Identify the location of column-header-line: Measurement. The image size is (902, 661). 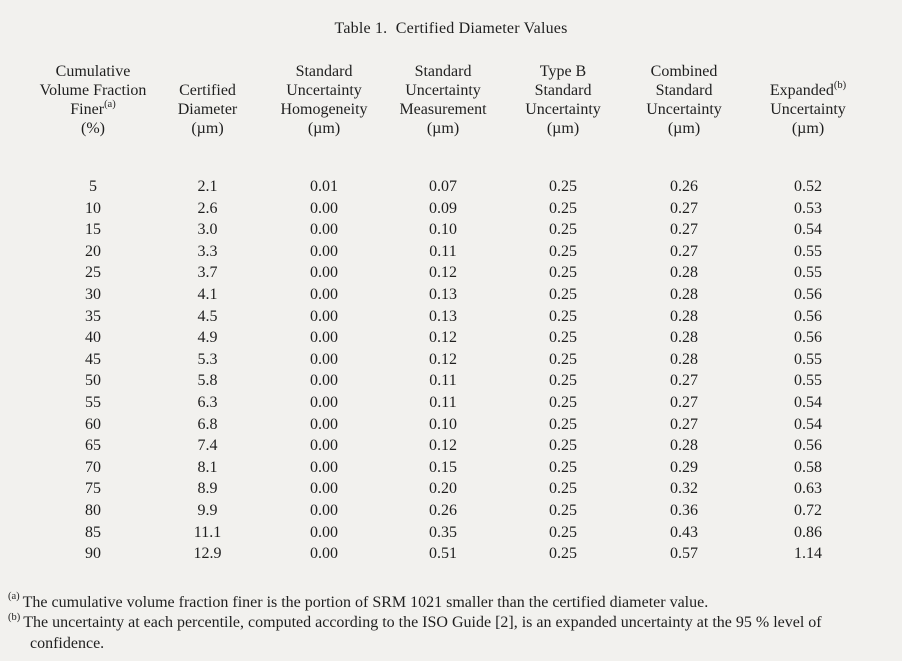
(443, 109).